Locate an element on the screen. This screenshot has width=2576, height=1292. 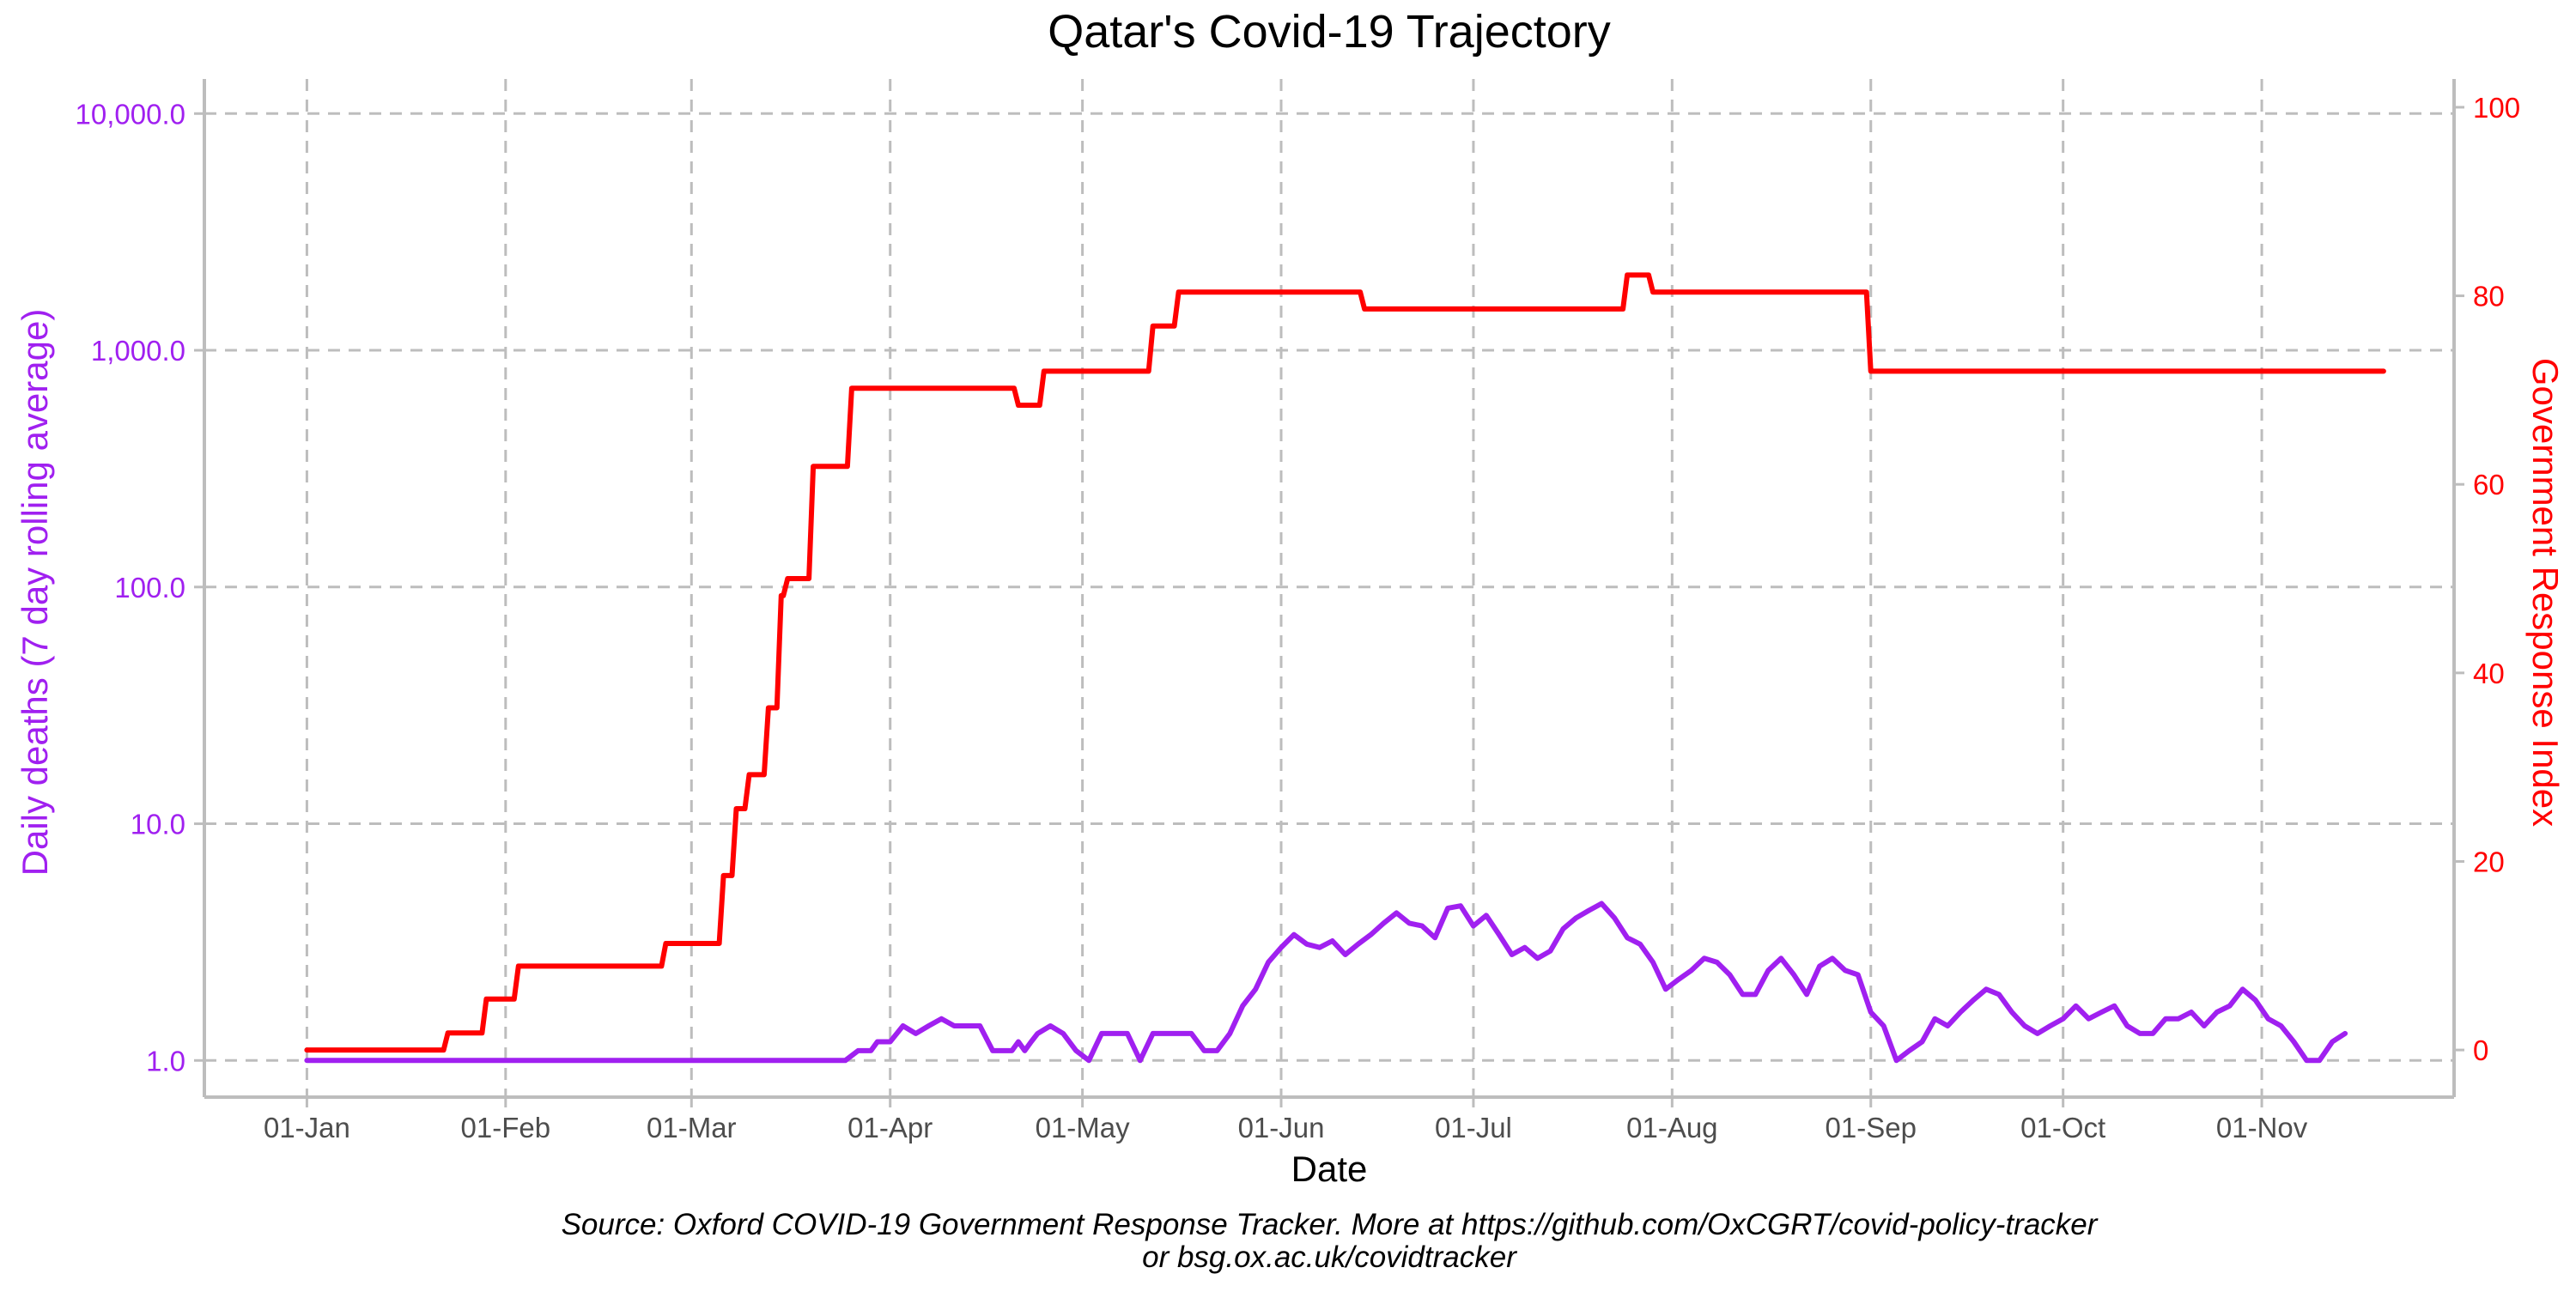
x-axis-label: Date is located at coordinates (1330, 1169).